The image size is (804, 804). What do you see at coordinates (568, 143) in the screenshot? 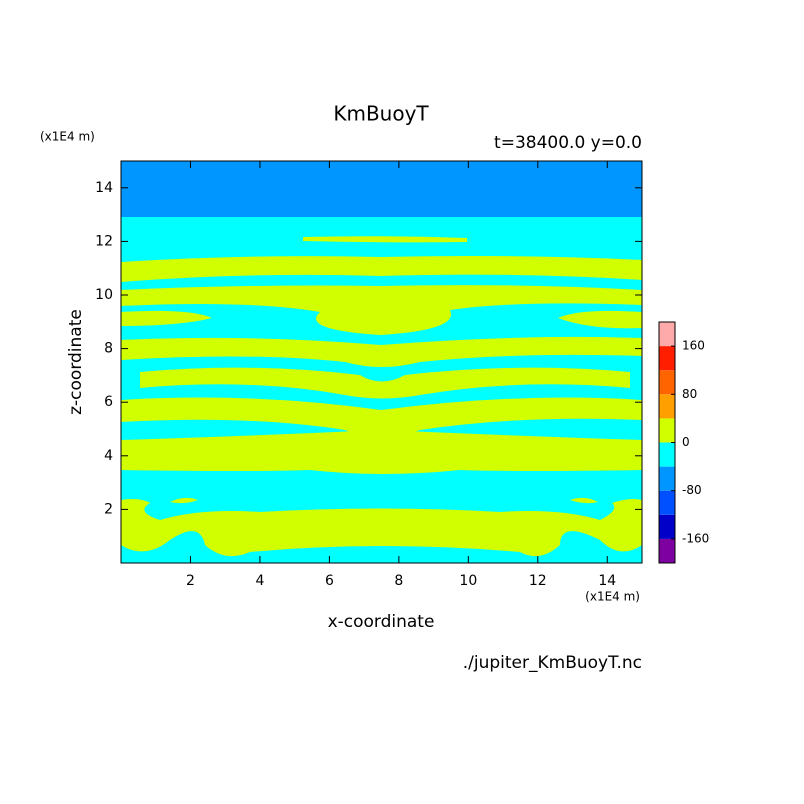
I see `chart-subtitle: t=38400.0 y=0.0` at bounding box center [568, 143].